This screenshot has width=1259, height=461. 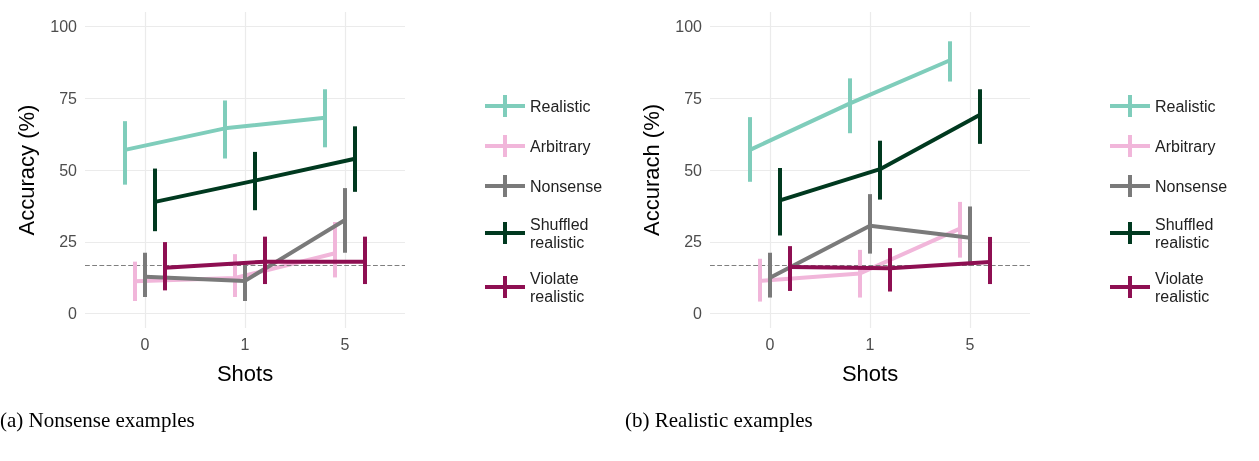 I want to click on text: (b) Realistic examples, so click(x=719, y=420).